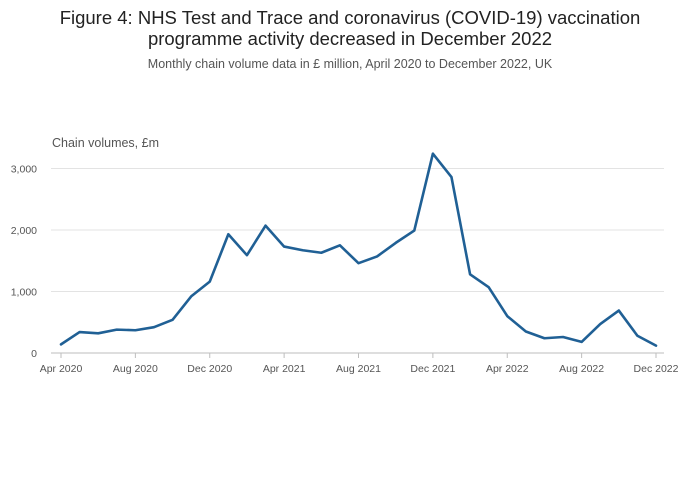 This screenshot has height=502, width=700. I want to click on x-tick-label: Aug 2022, so click(581, 369).